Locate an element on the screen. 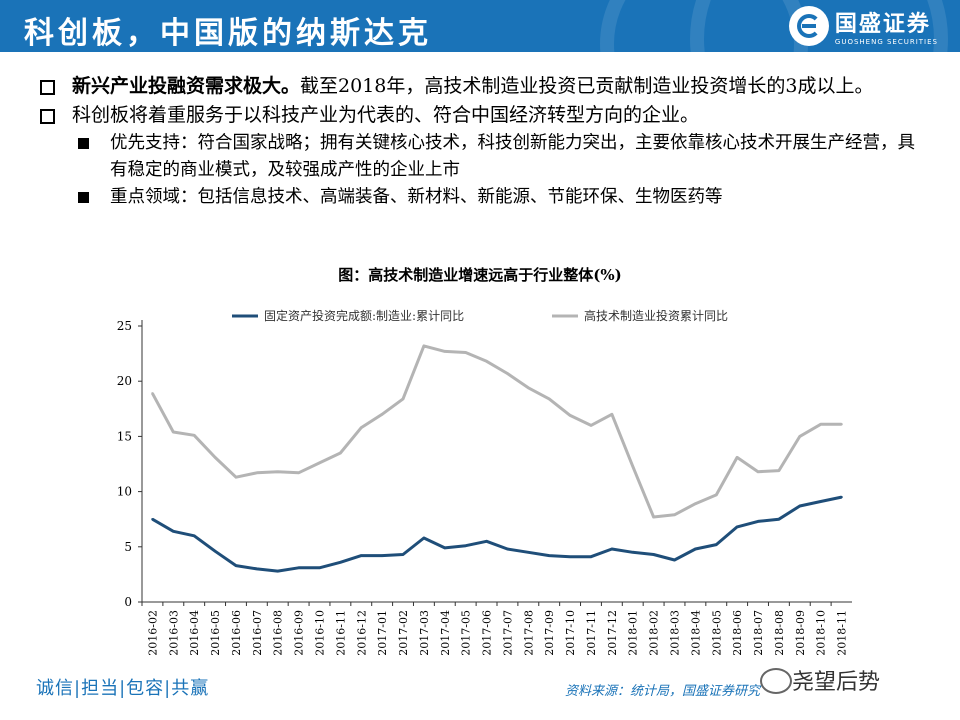 The image size is (960, 720). x-tick-label: 2017-06 is located at coordinates (487, 633).